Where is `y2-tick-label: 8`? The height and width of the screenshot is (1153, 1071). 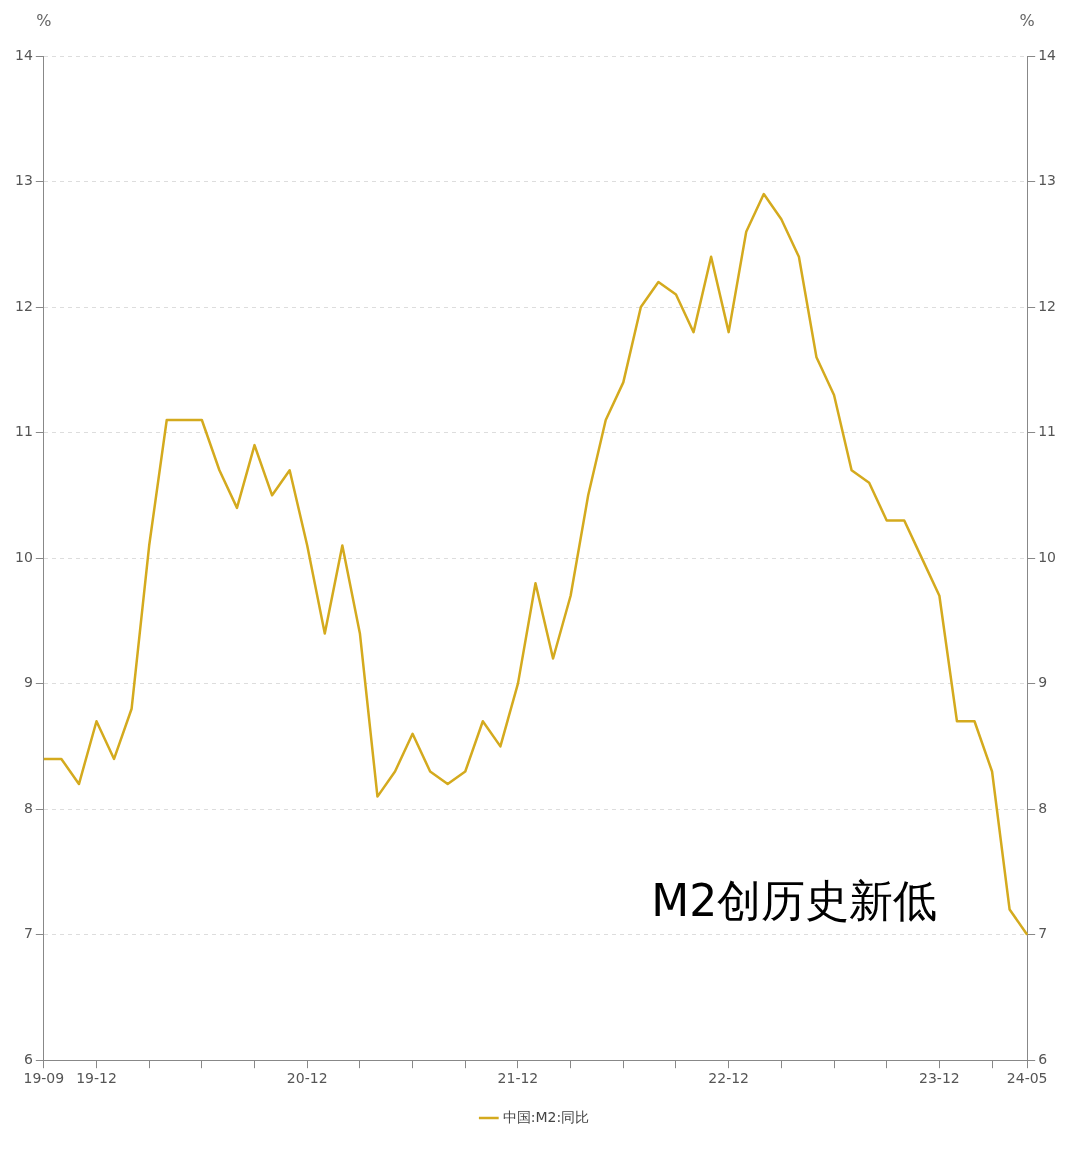
y2-tick-label: 8 is located at coordinates (1043, 807).